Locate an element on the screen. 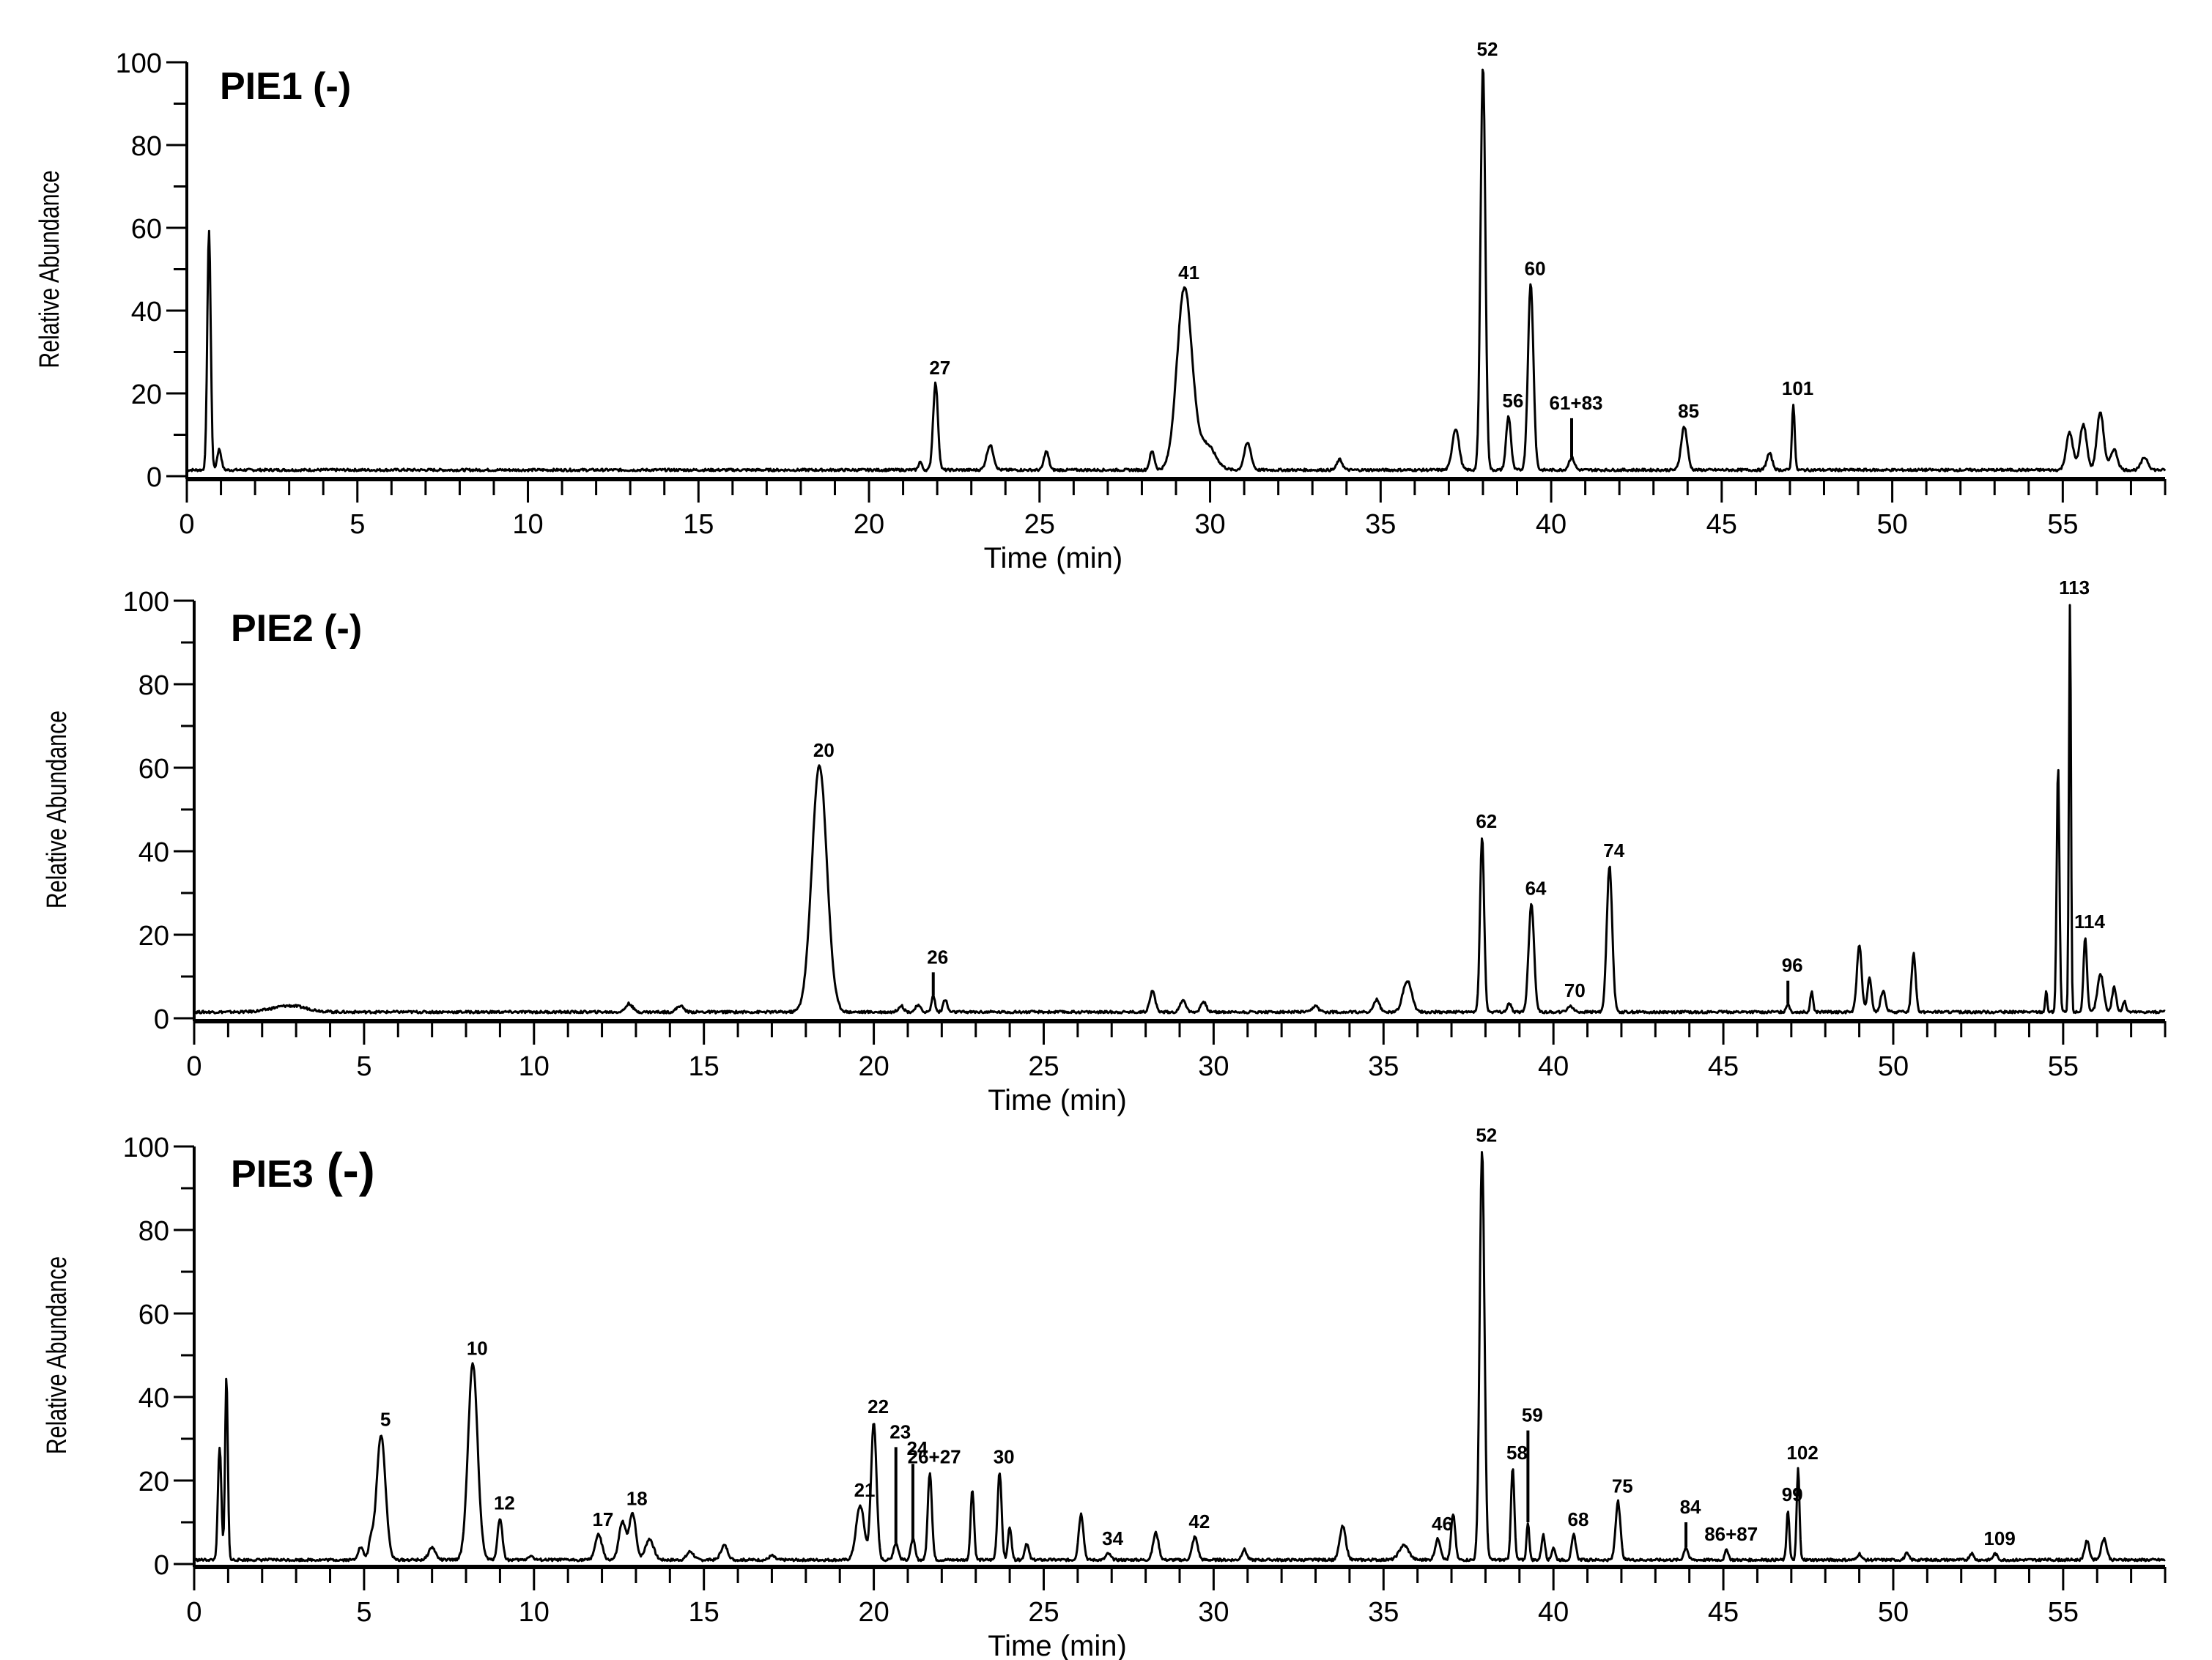 The height and width of the screenshot is (1660, 2212). panel-title-text: PIE1 (-) is located at coordinates (285, 86).